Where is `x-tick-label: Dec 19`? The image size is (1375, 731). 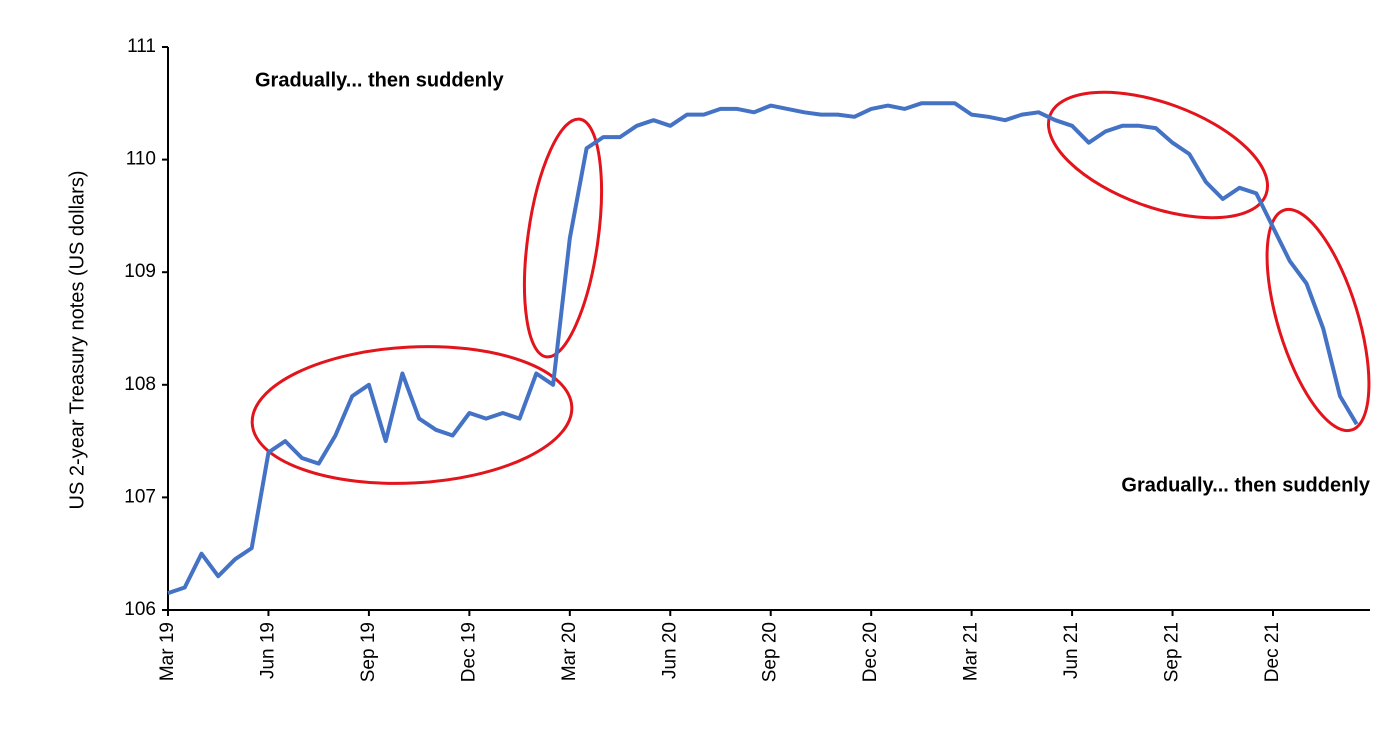 x-tick-label: Dec 19 is located at coordinates (468, 652).